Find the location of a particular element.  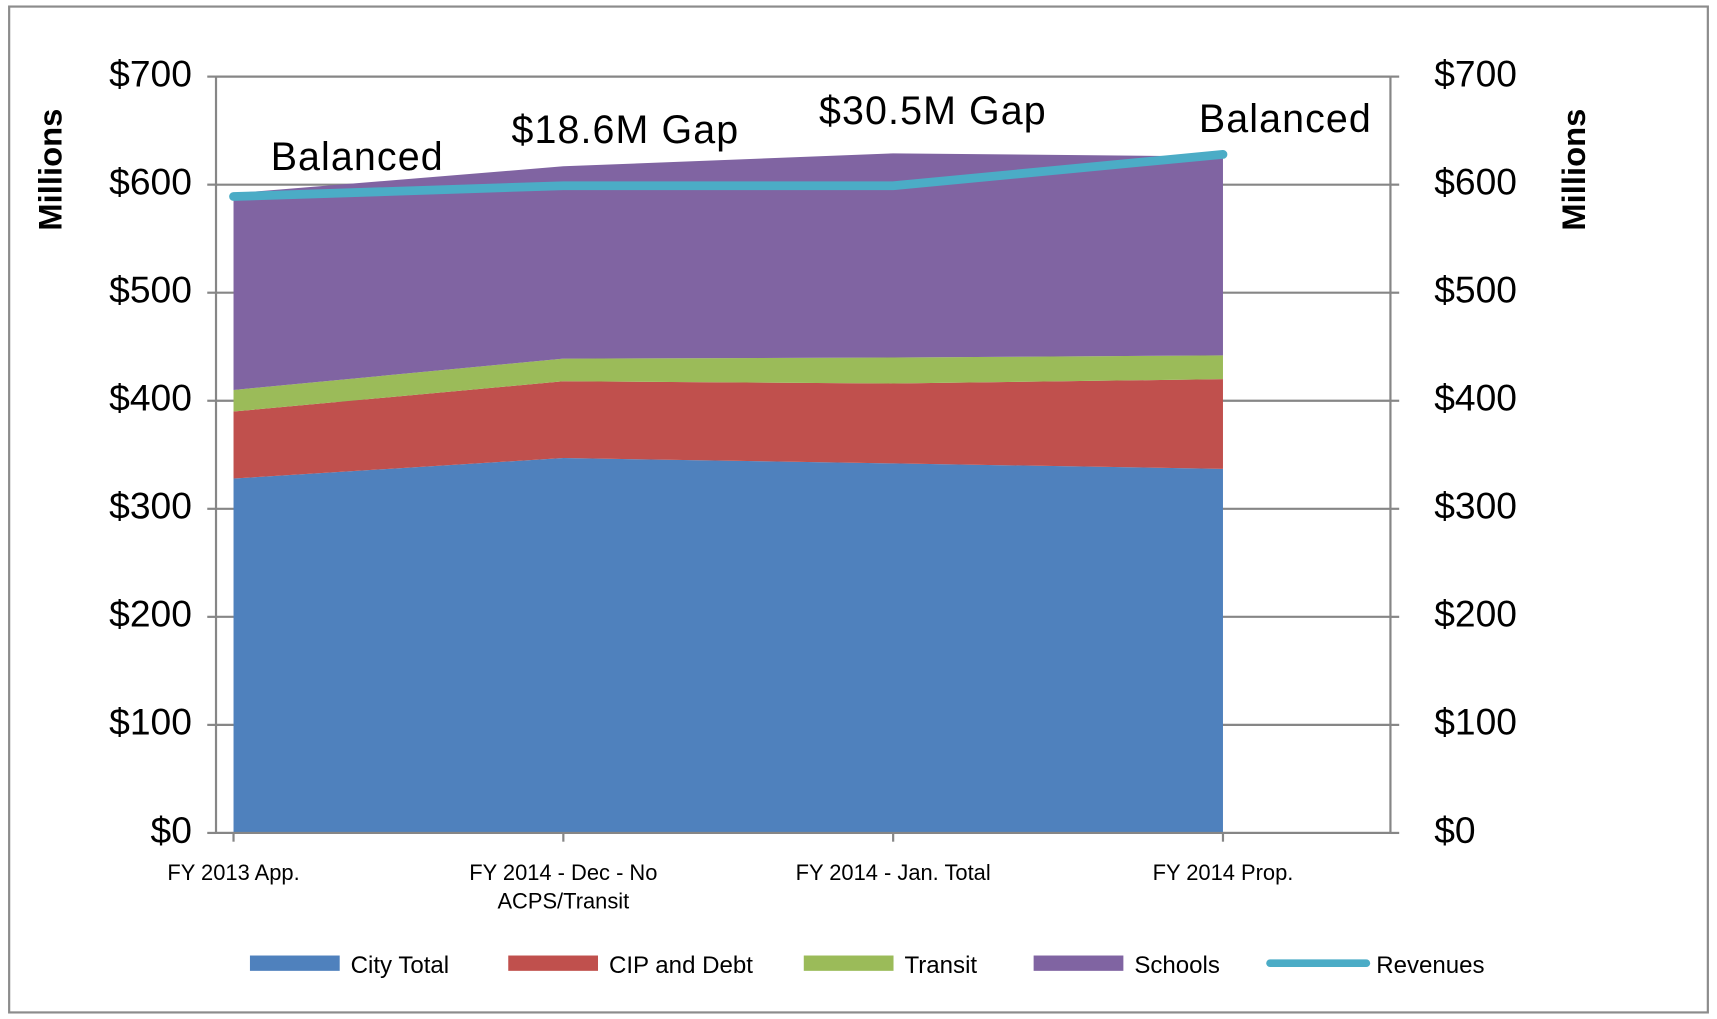

x-tick-label: FY 2014 Prop. is located at coordinates (1223, 873).